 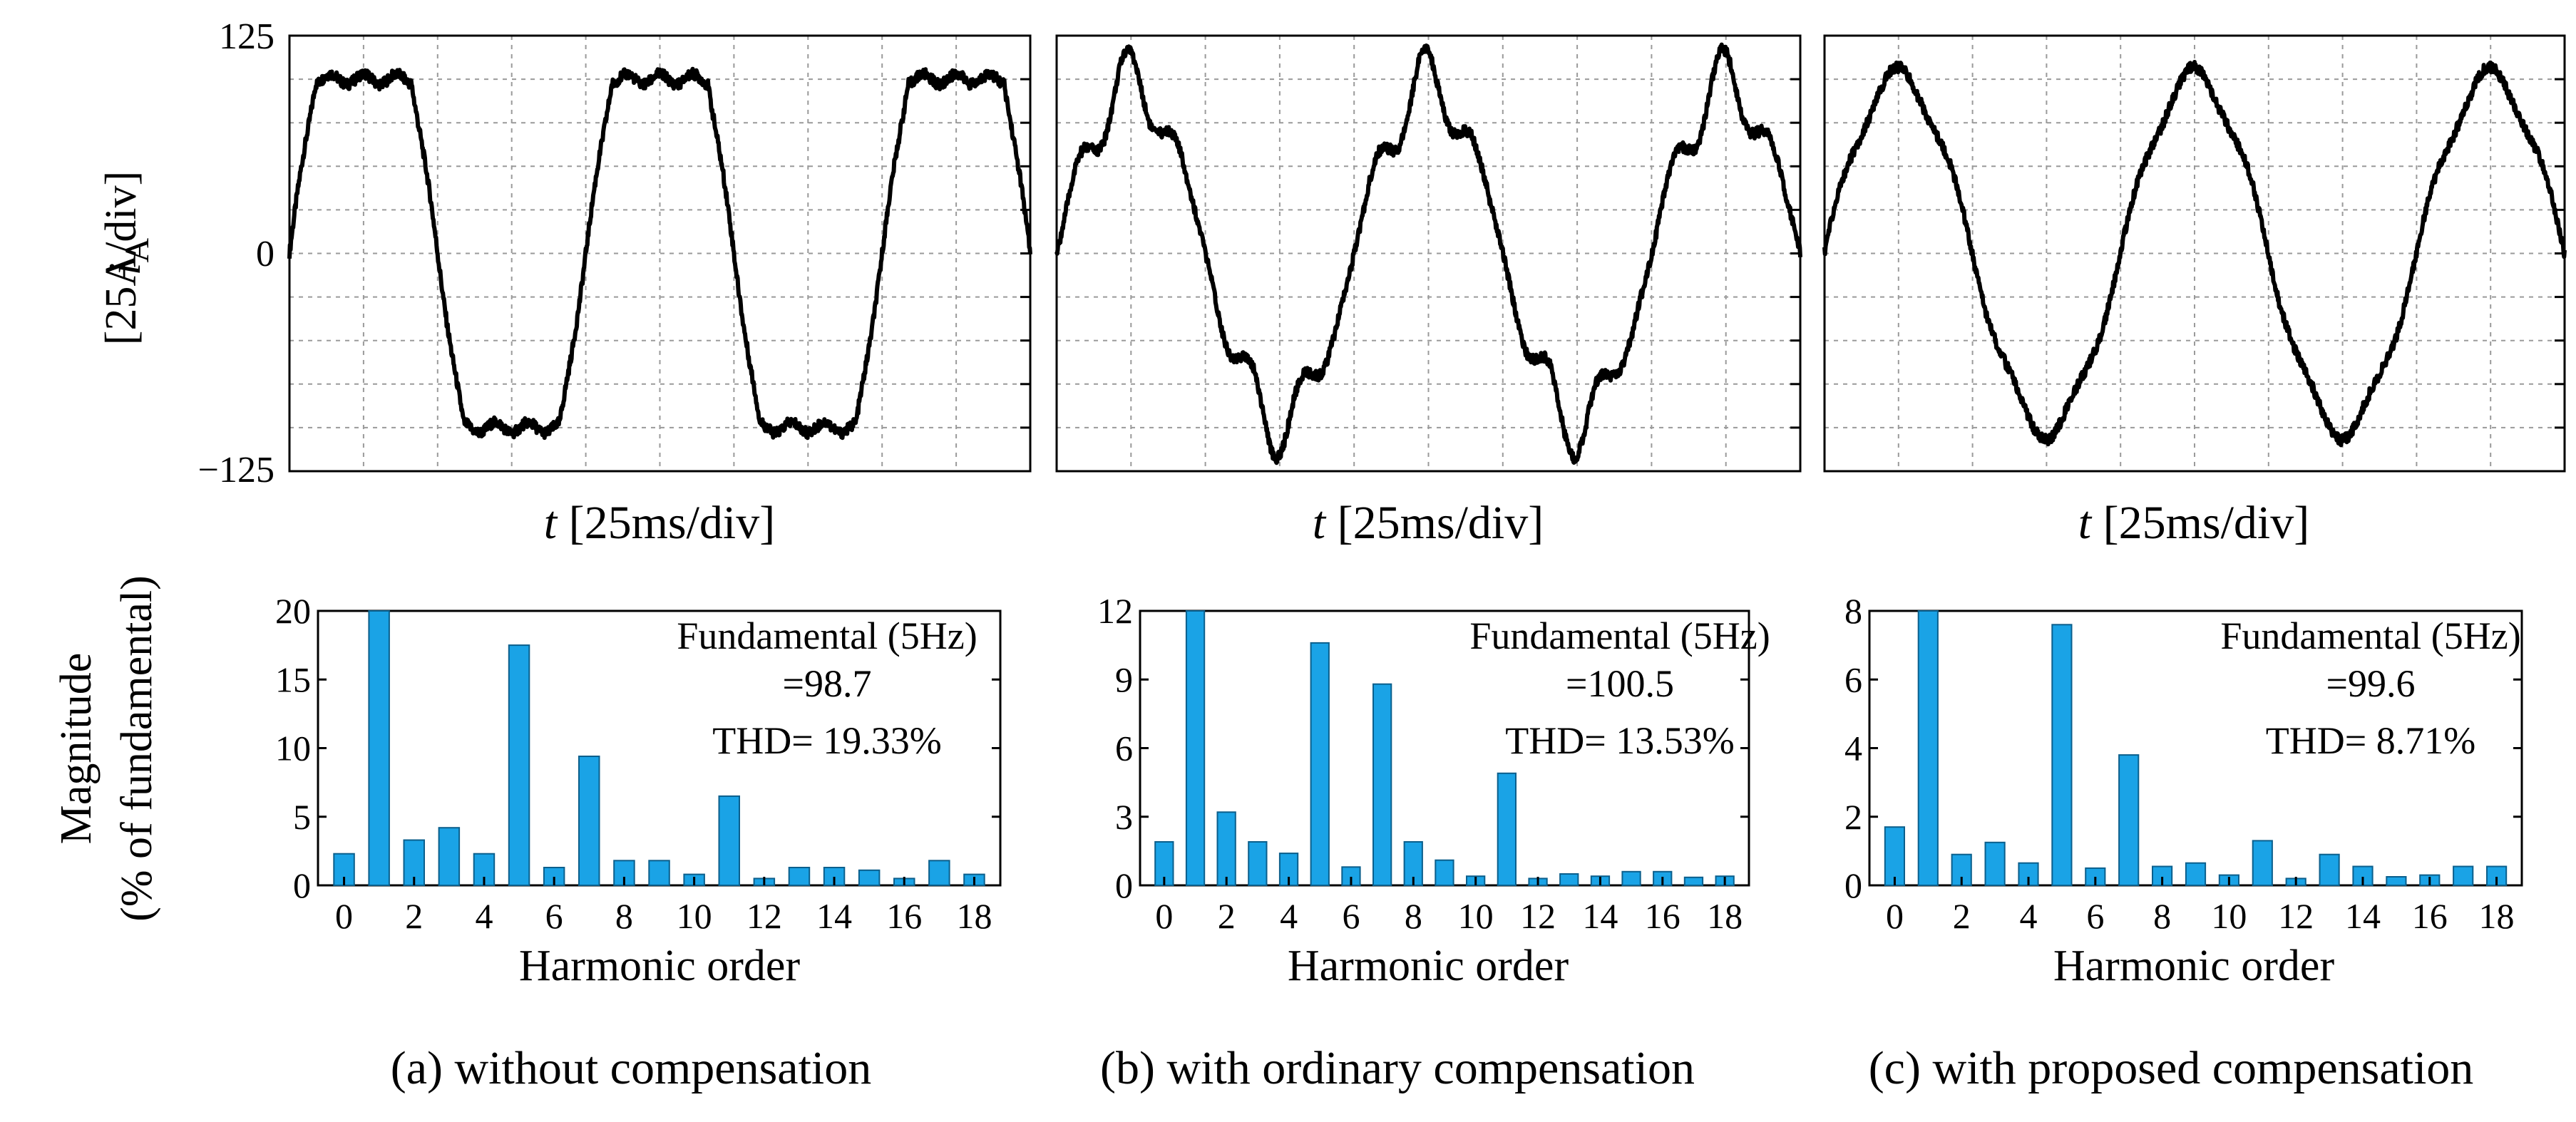 What do you see at coordinates (265, 254) in the screenshot?
I see `ytick-0: 0` at bounding box center [265, 254].